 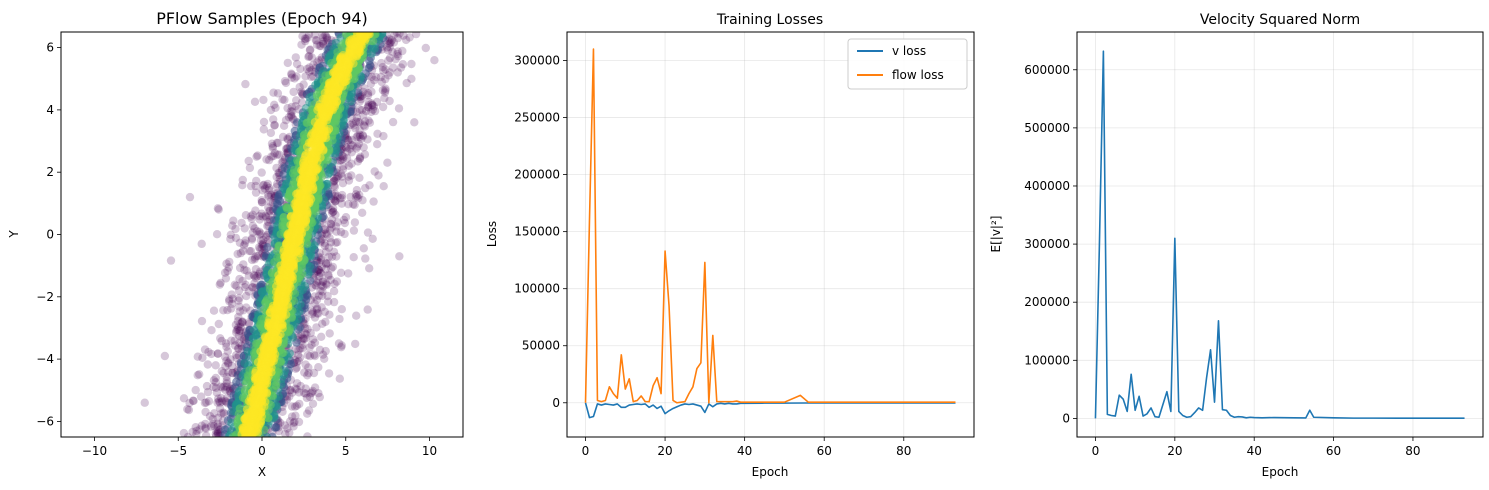 What do you see at coordinates (556, 403) in the screenshot?
I see `losses-y-tick-label: 0` at bounding box center [556, 403].